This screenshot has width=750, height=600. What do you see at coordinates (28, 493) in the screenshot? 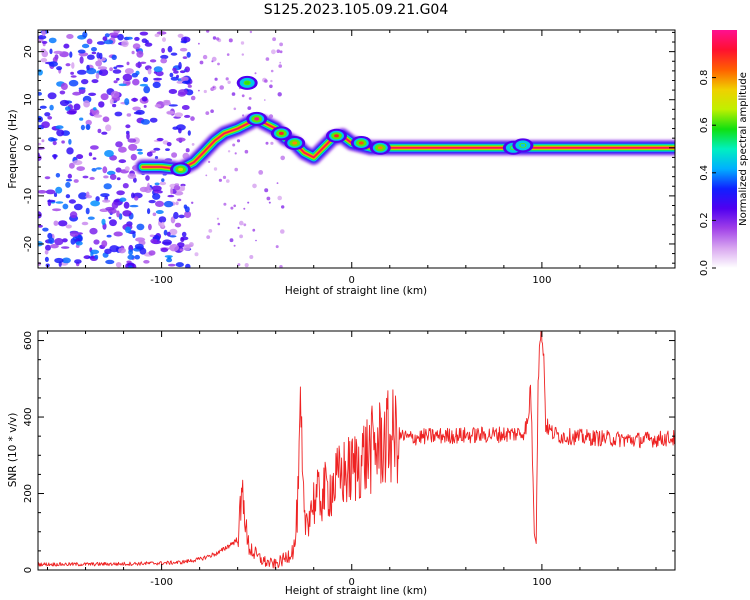
I see `y-tick-label: 200` at bounding box center [28, 493].